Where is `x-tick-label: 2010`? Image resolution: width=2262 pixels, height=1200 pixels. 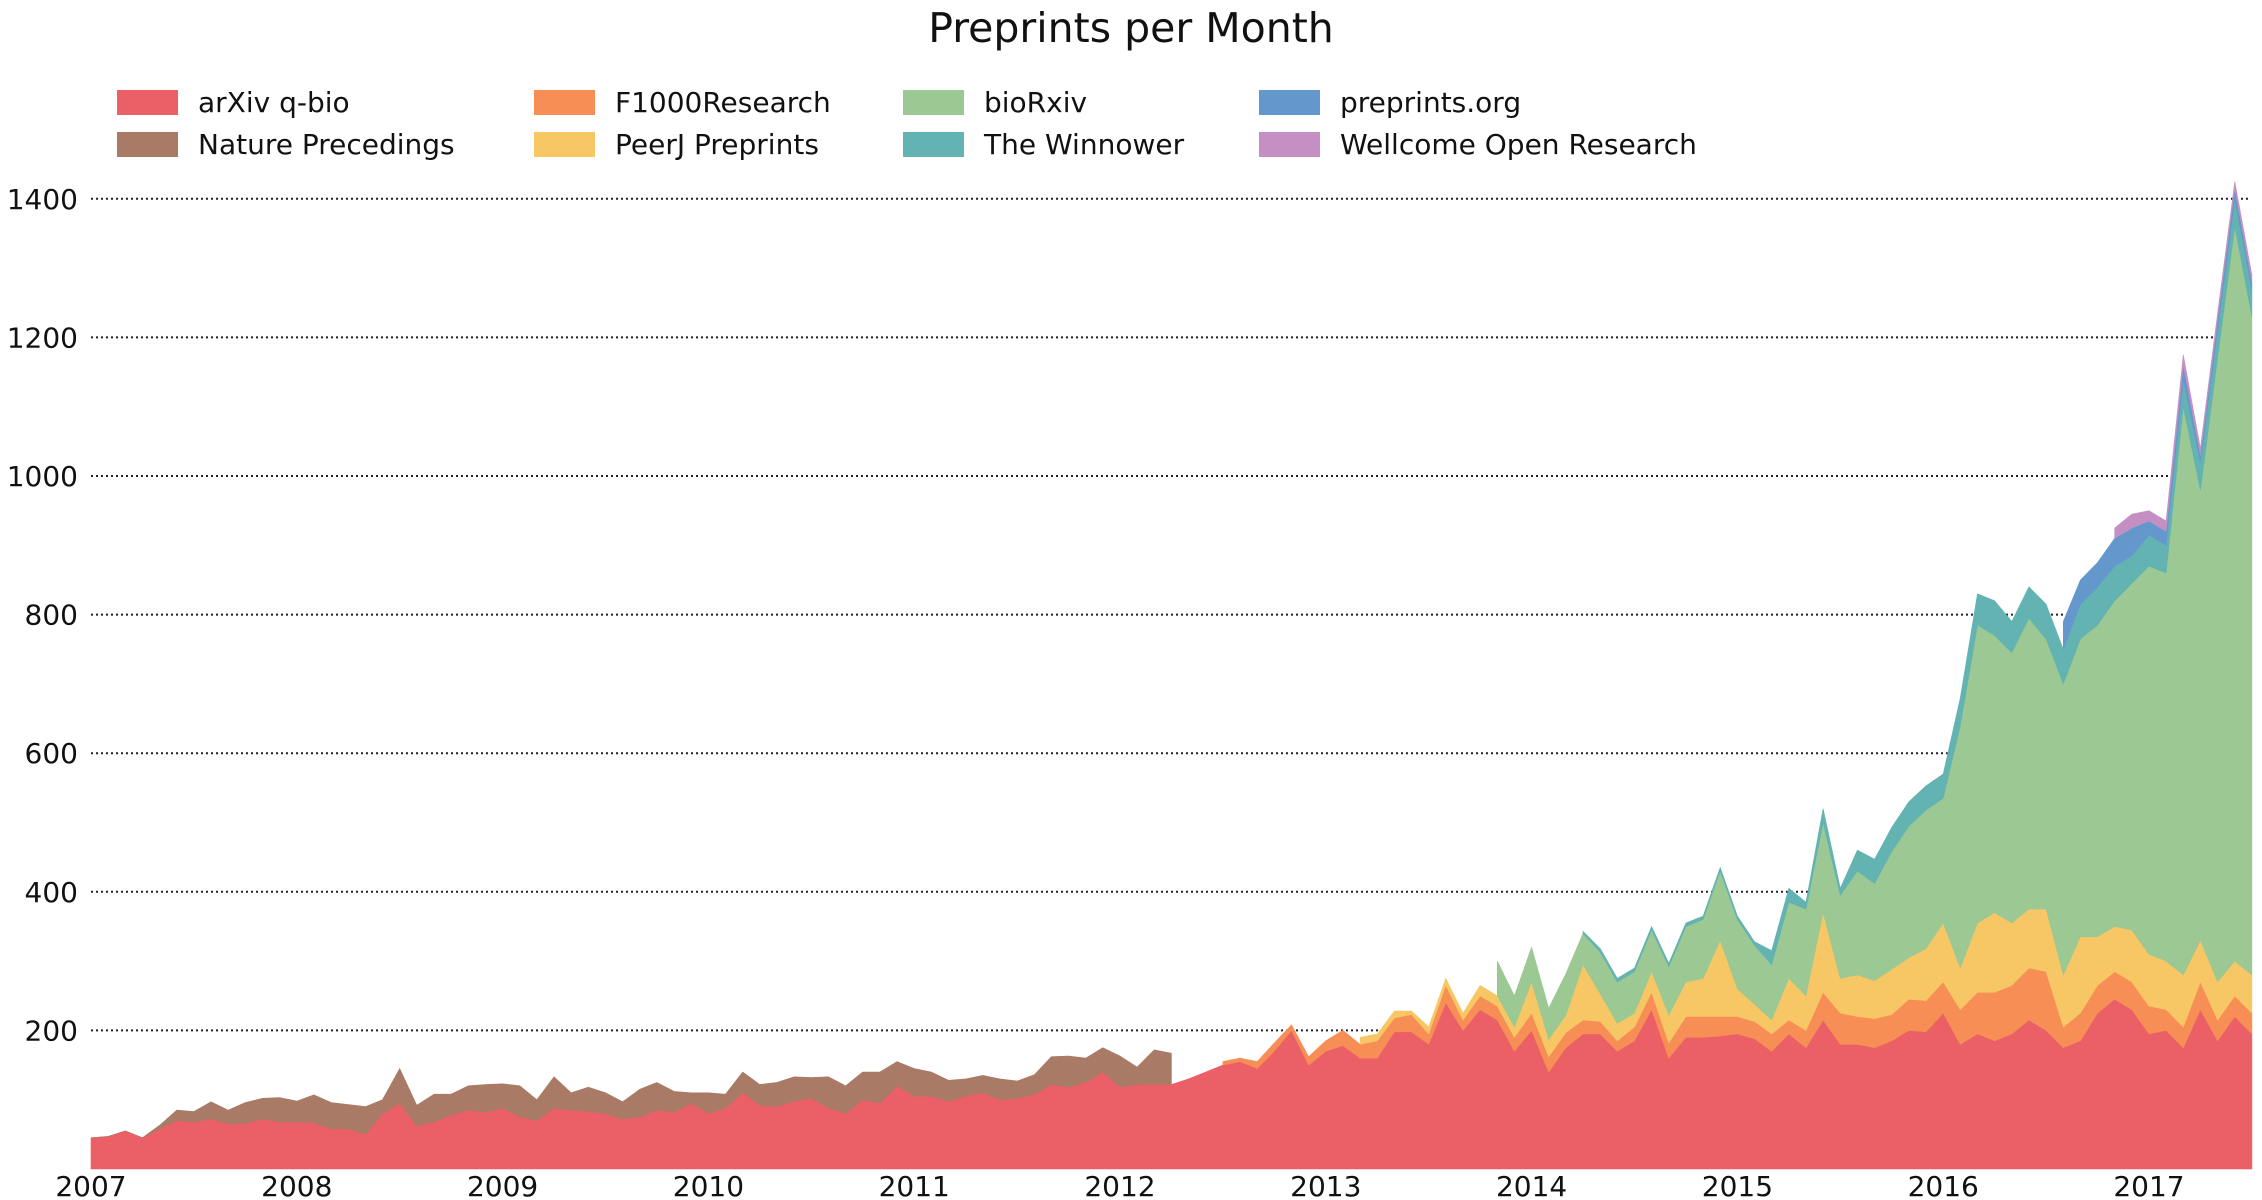
x-tick-label: 2010 is located at coordinates (708, 1185).